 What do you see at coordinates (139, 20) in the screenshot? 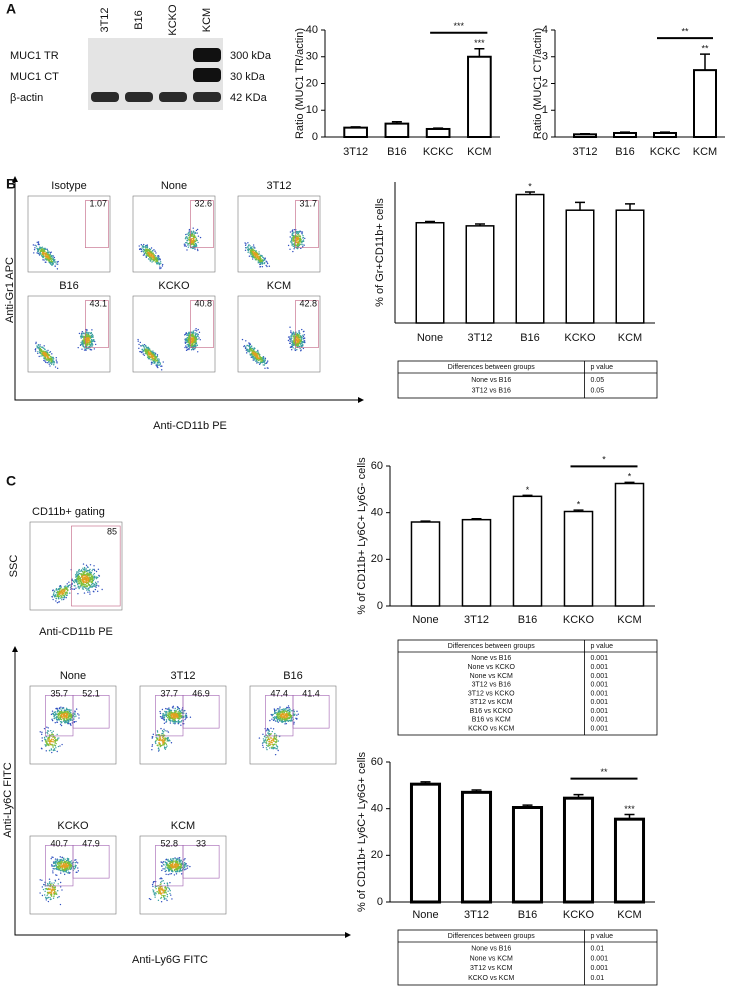
I see `lane-label: B16` at bounding box center [139, 20].